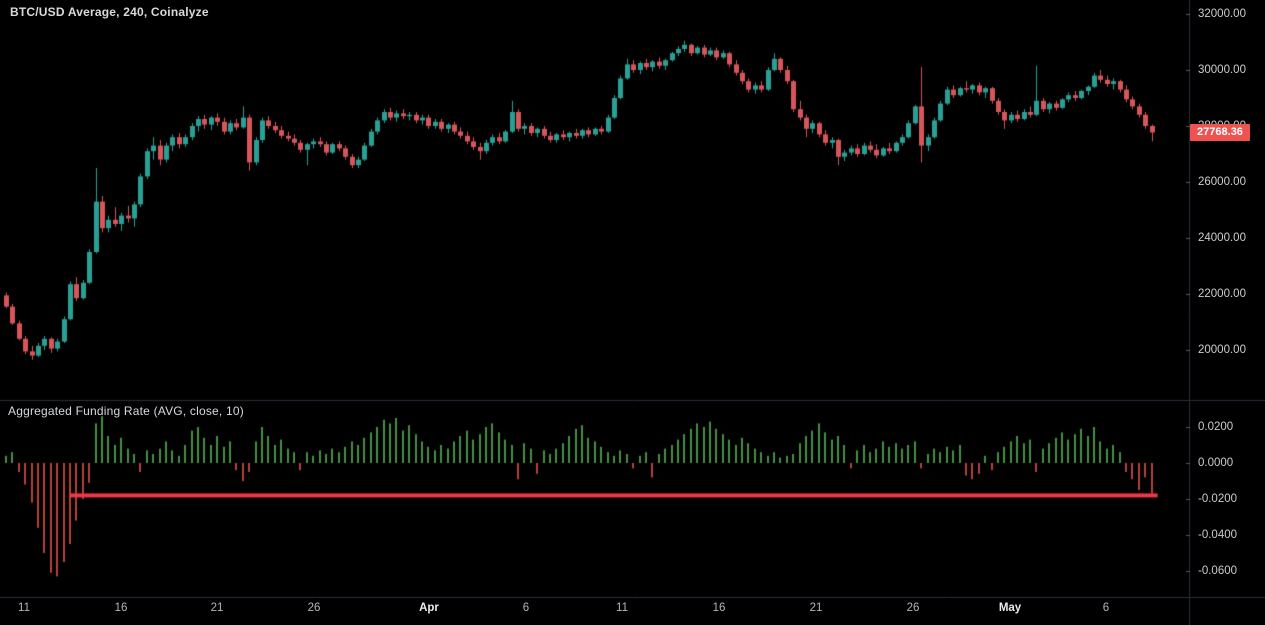 The image size is (1265, 625). What do you see at coordinates (1220, 132) in the screenshot?
I see `last-price-label: 27768.36` at bounding box center [1220, 132].